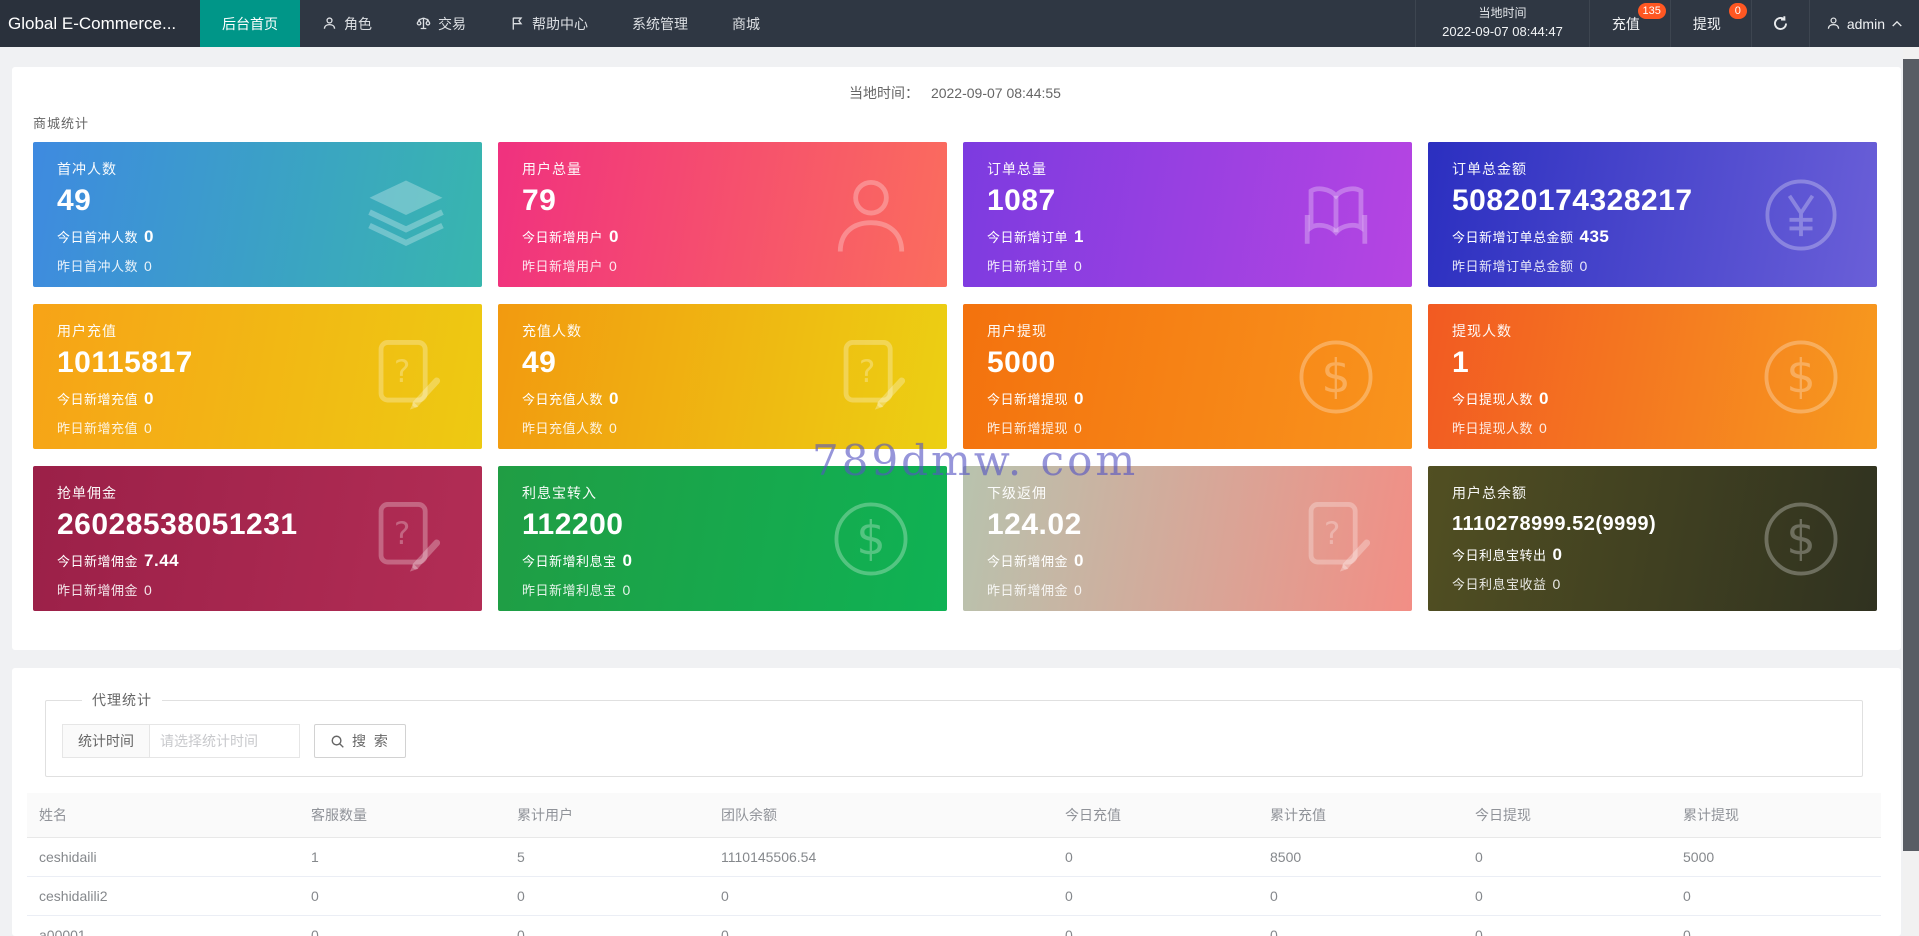 The width and height of the screenshot is (1919, 936). Describe the element at coordinates (87, 331) in the screenshot. I see `card-title: 用户充值` at that location.